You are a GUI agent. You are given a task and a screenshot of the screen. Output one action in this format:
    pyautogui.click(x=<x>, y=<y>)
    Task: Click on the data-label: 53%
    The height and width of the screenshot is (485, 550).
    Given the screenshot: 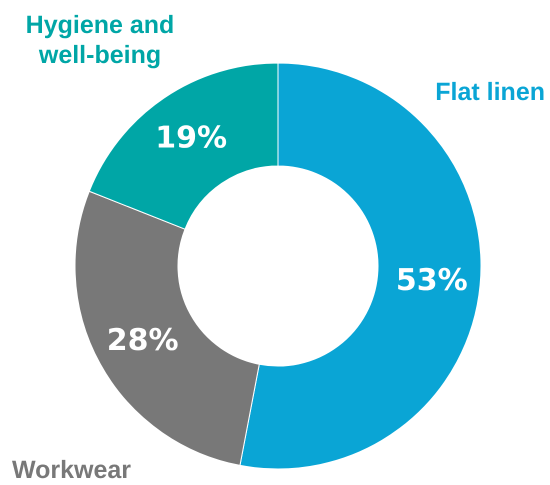 What is the action you would take?
    pyautogui.click(x=432, y=280)
    